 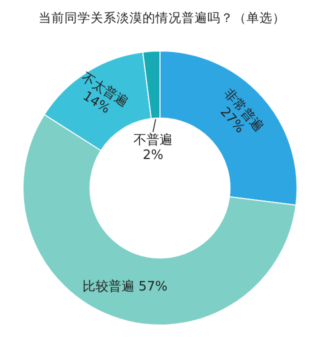 What do you see at coordinates (153, 140) in the screenshot?
I see `slice-label: 不普遍` at bounding box center [153, 140].